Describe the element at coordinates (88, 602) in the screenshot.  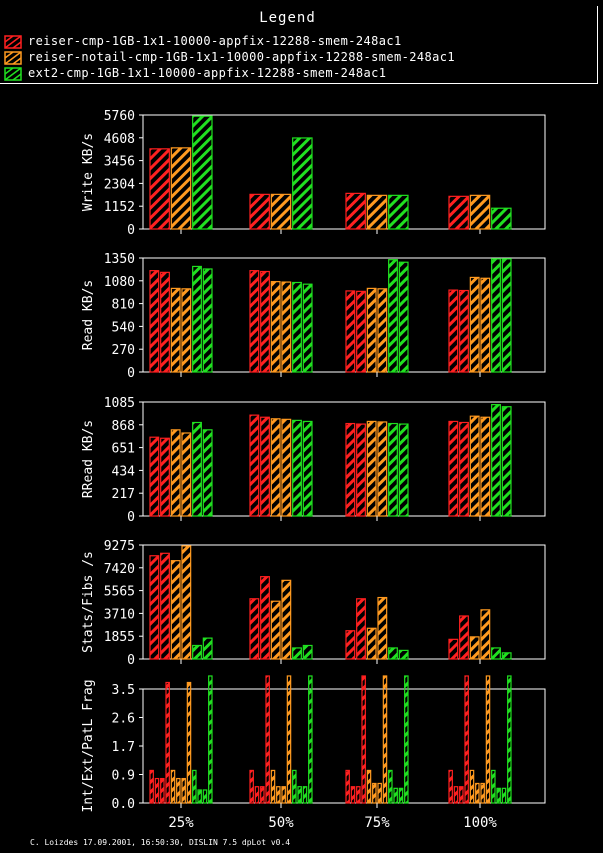
I see `y-axis-label: Stats/Fibs /s` at that location.